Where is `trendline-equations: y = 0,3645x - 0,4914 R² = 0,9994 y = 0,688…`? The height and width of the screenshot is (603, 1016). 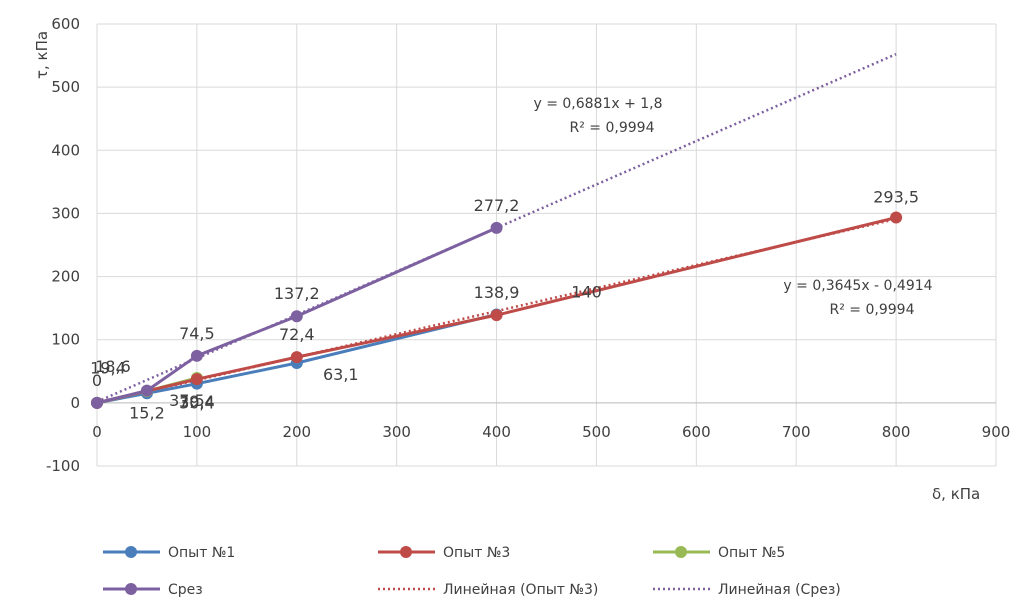
trendline-equations: y = 0,3645x - 0,4914 R² = 0,9994 y = 0,688… is located at coordinates (732, 207).